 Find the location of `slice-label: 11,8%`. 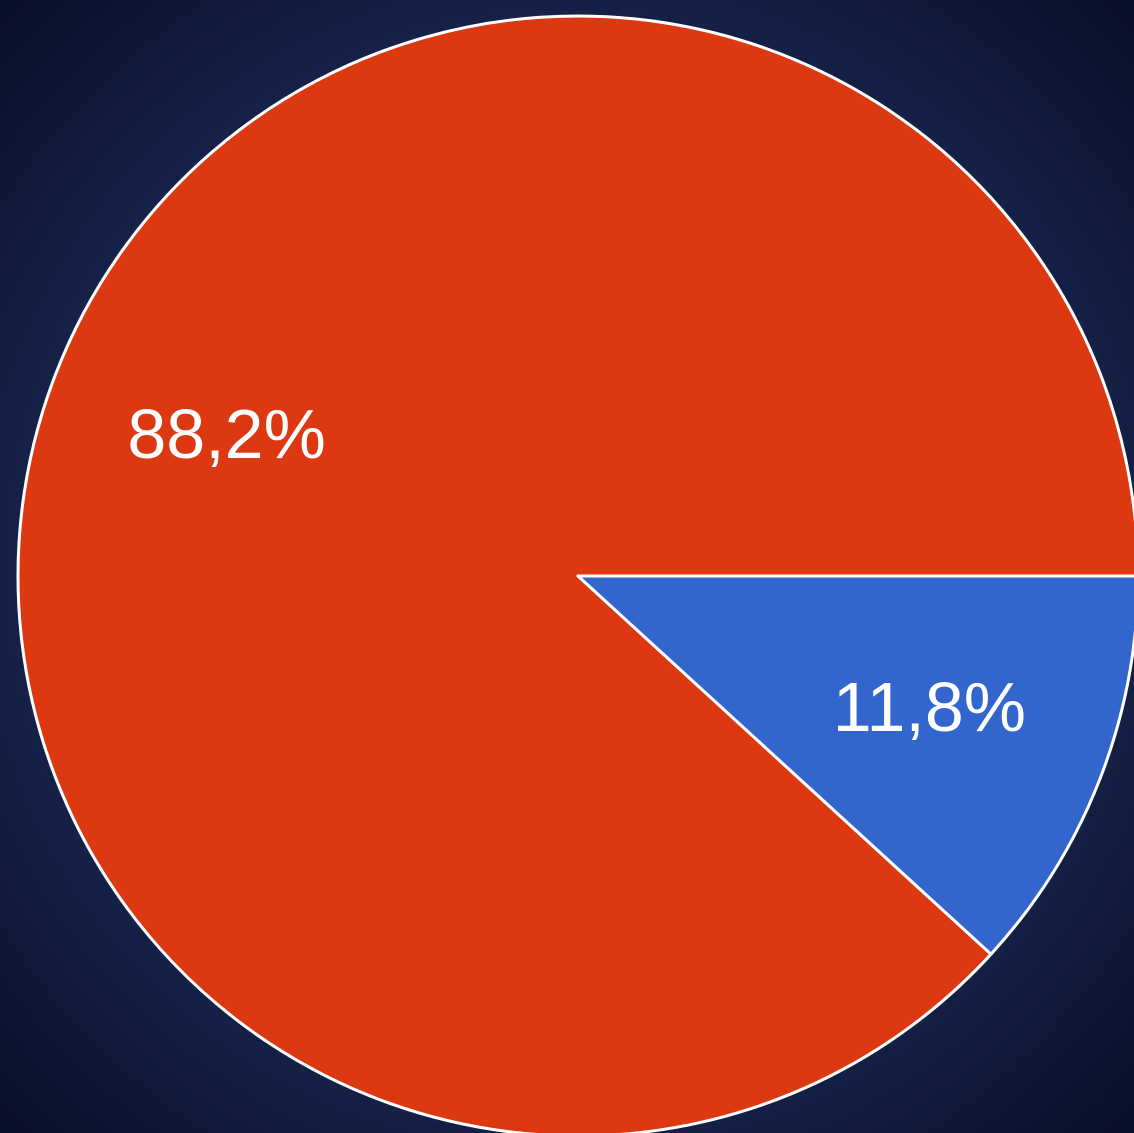

slice-label: 11,8% is located at coordinates (929, 707).